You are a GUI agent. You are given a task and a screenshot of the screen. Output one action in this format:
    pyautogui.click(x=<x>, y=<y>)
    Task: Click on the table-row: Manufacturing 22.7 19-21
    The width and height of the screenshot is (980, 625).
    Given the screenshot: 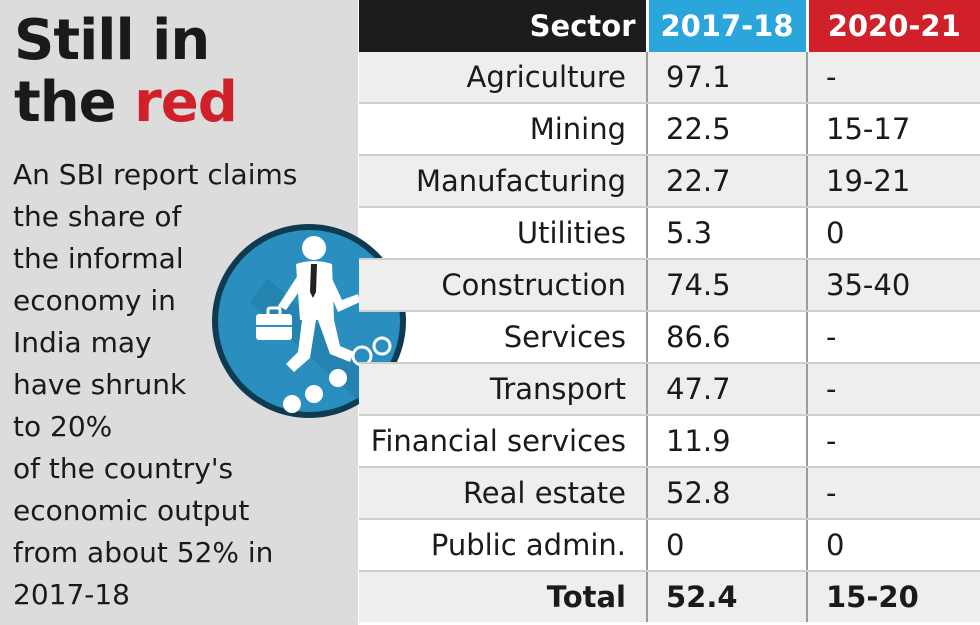 What is the action you would take?
    pyautogui.click(x=669, y=181)
    